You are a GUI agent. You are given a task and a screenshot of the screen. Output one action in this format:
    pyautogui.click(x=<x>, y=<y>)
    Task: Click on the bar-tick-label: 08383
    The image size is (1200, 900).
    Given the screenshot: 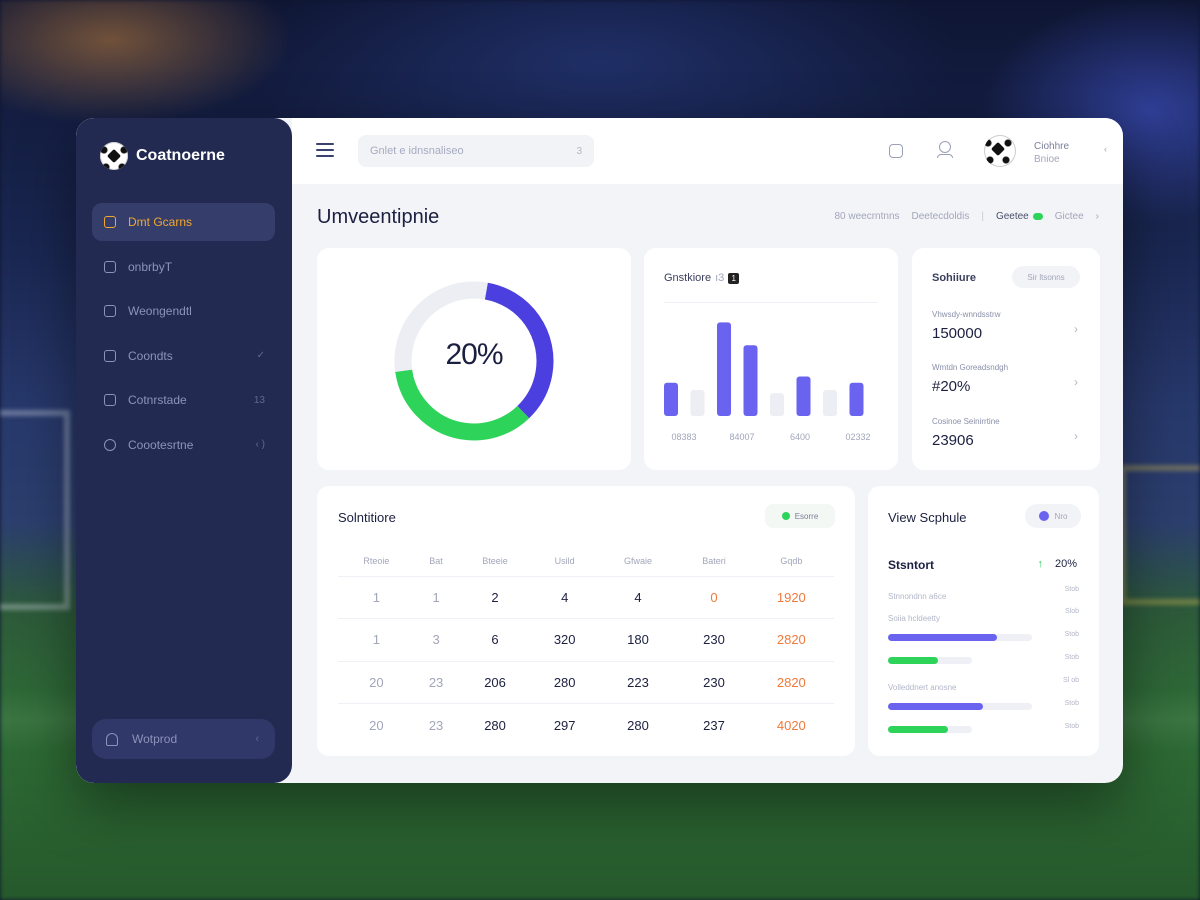 What is the action you would take?
    pyautogui.click(x=684, y=437)
    